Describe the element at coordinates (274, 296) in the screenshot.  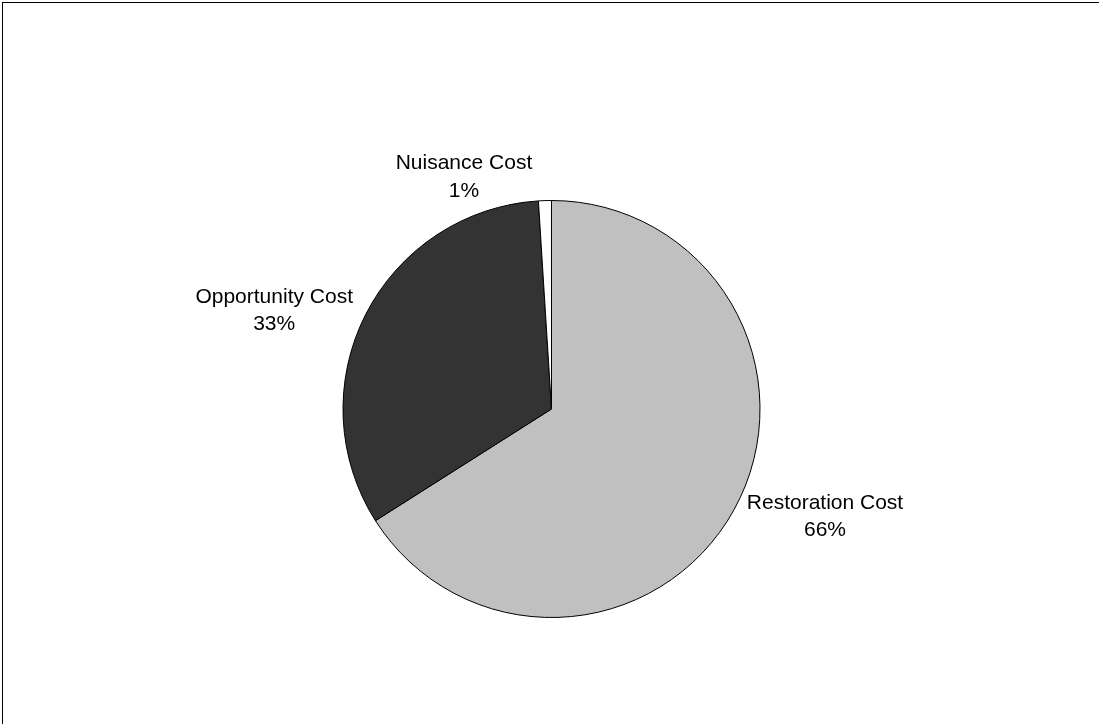
I see `slice-label: Opportunity Cost` at that location.